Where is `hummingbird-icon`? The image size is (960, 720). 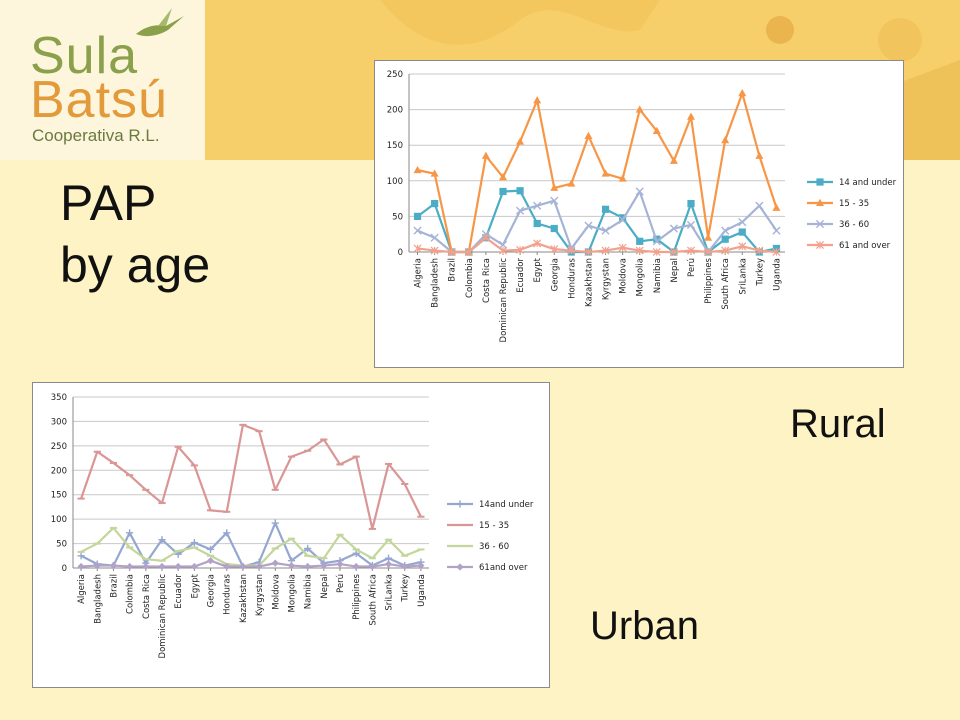 hummingbird-icon is located at coordinates (160, 22).